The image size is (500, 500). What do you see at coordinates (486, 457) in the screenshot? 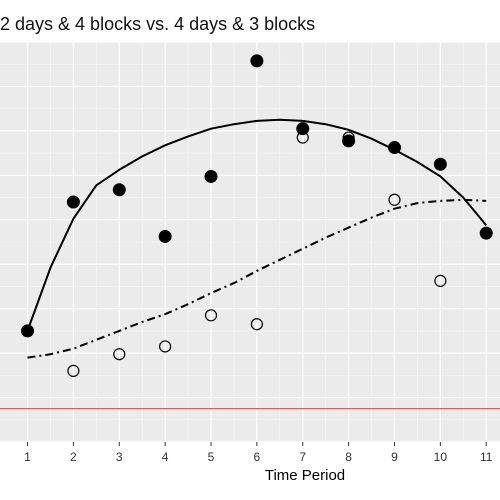
I see `x-tick-label: 11` at bounding box center [486, 457].